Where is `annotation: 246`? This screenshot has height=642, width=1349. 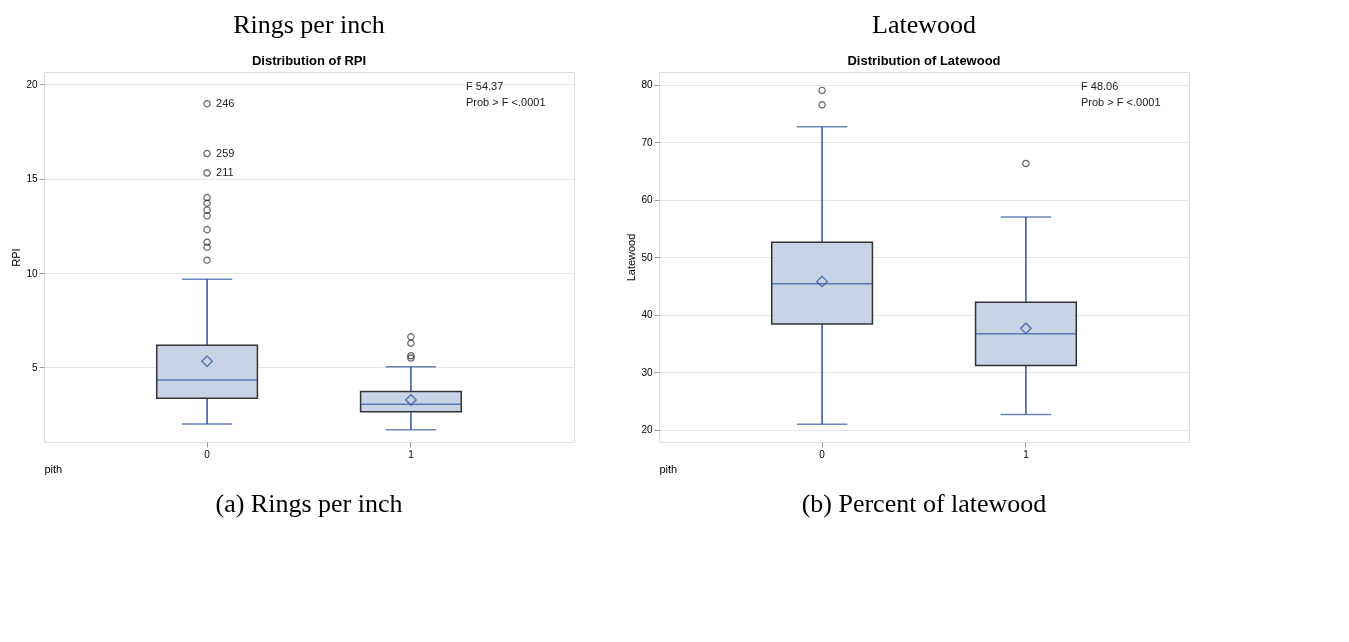 annotation: 246 is located at coordinates (225, 102).